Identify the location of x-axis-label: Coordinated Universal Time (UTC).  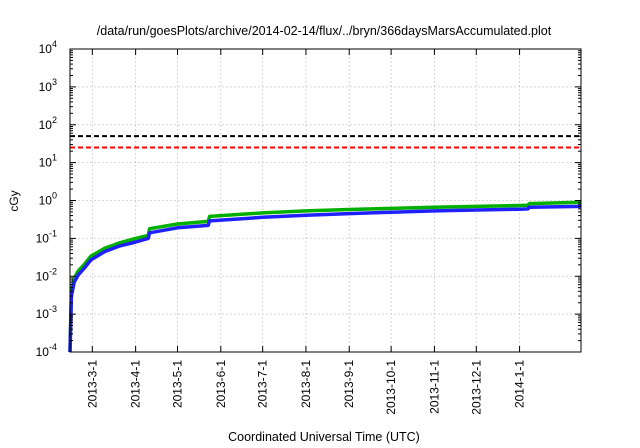
(324, 437).